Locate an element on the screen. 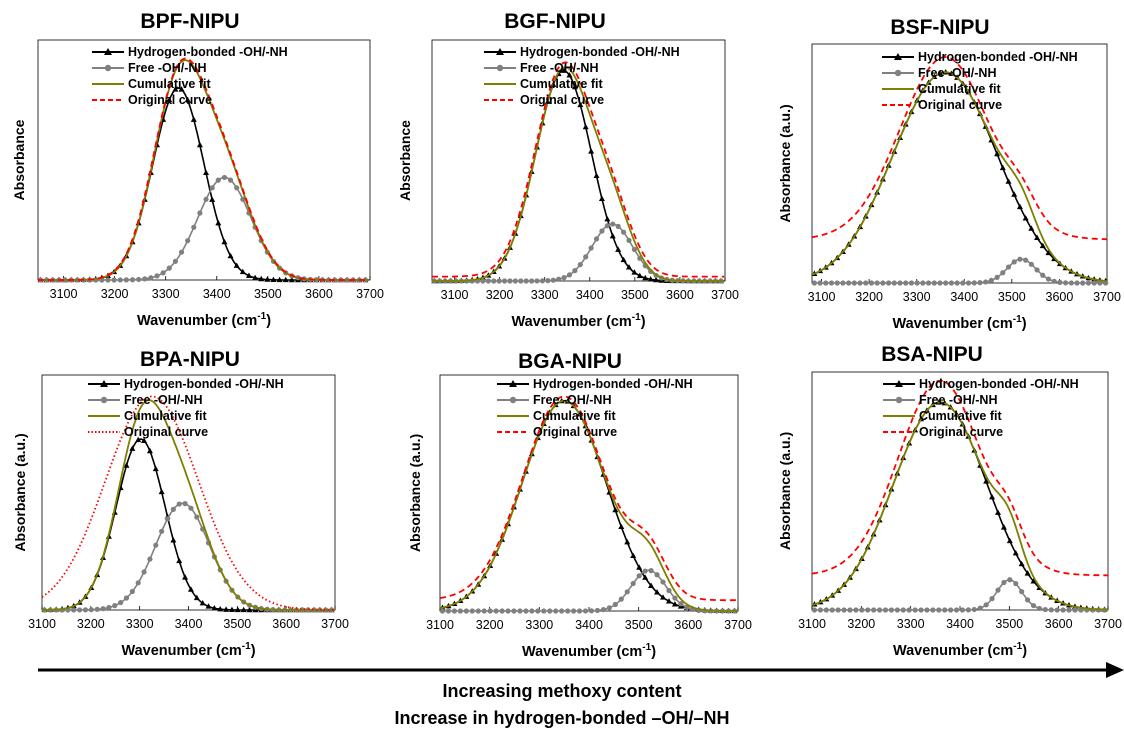 The height and width of the screenshot is (729, 1124). y-axis-label: Absorbance (a.u.) is located at coordinates (415, 493).